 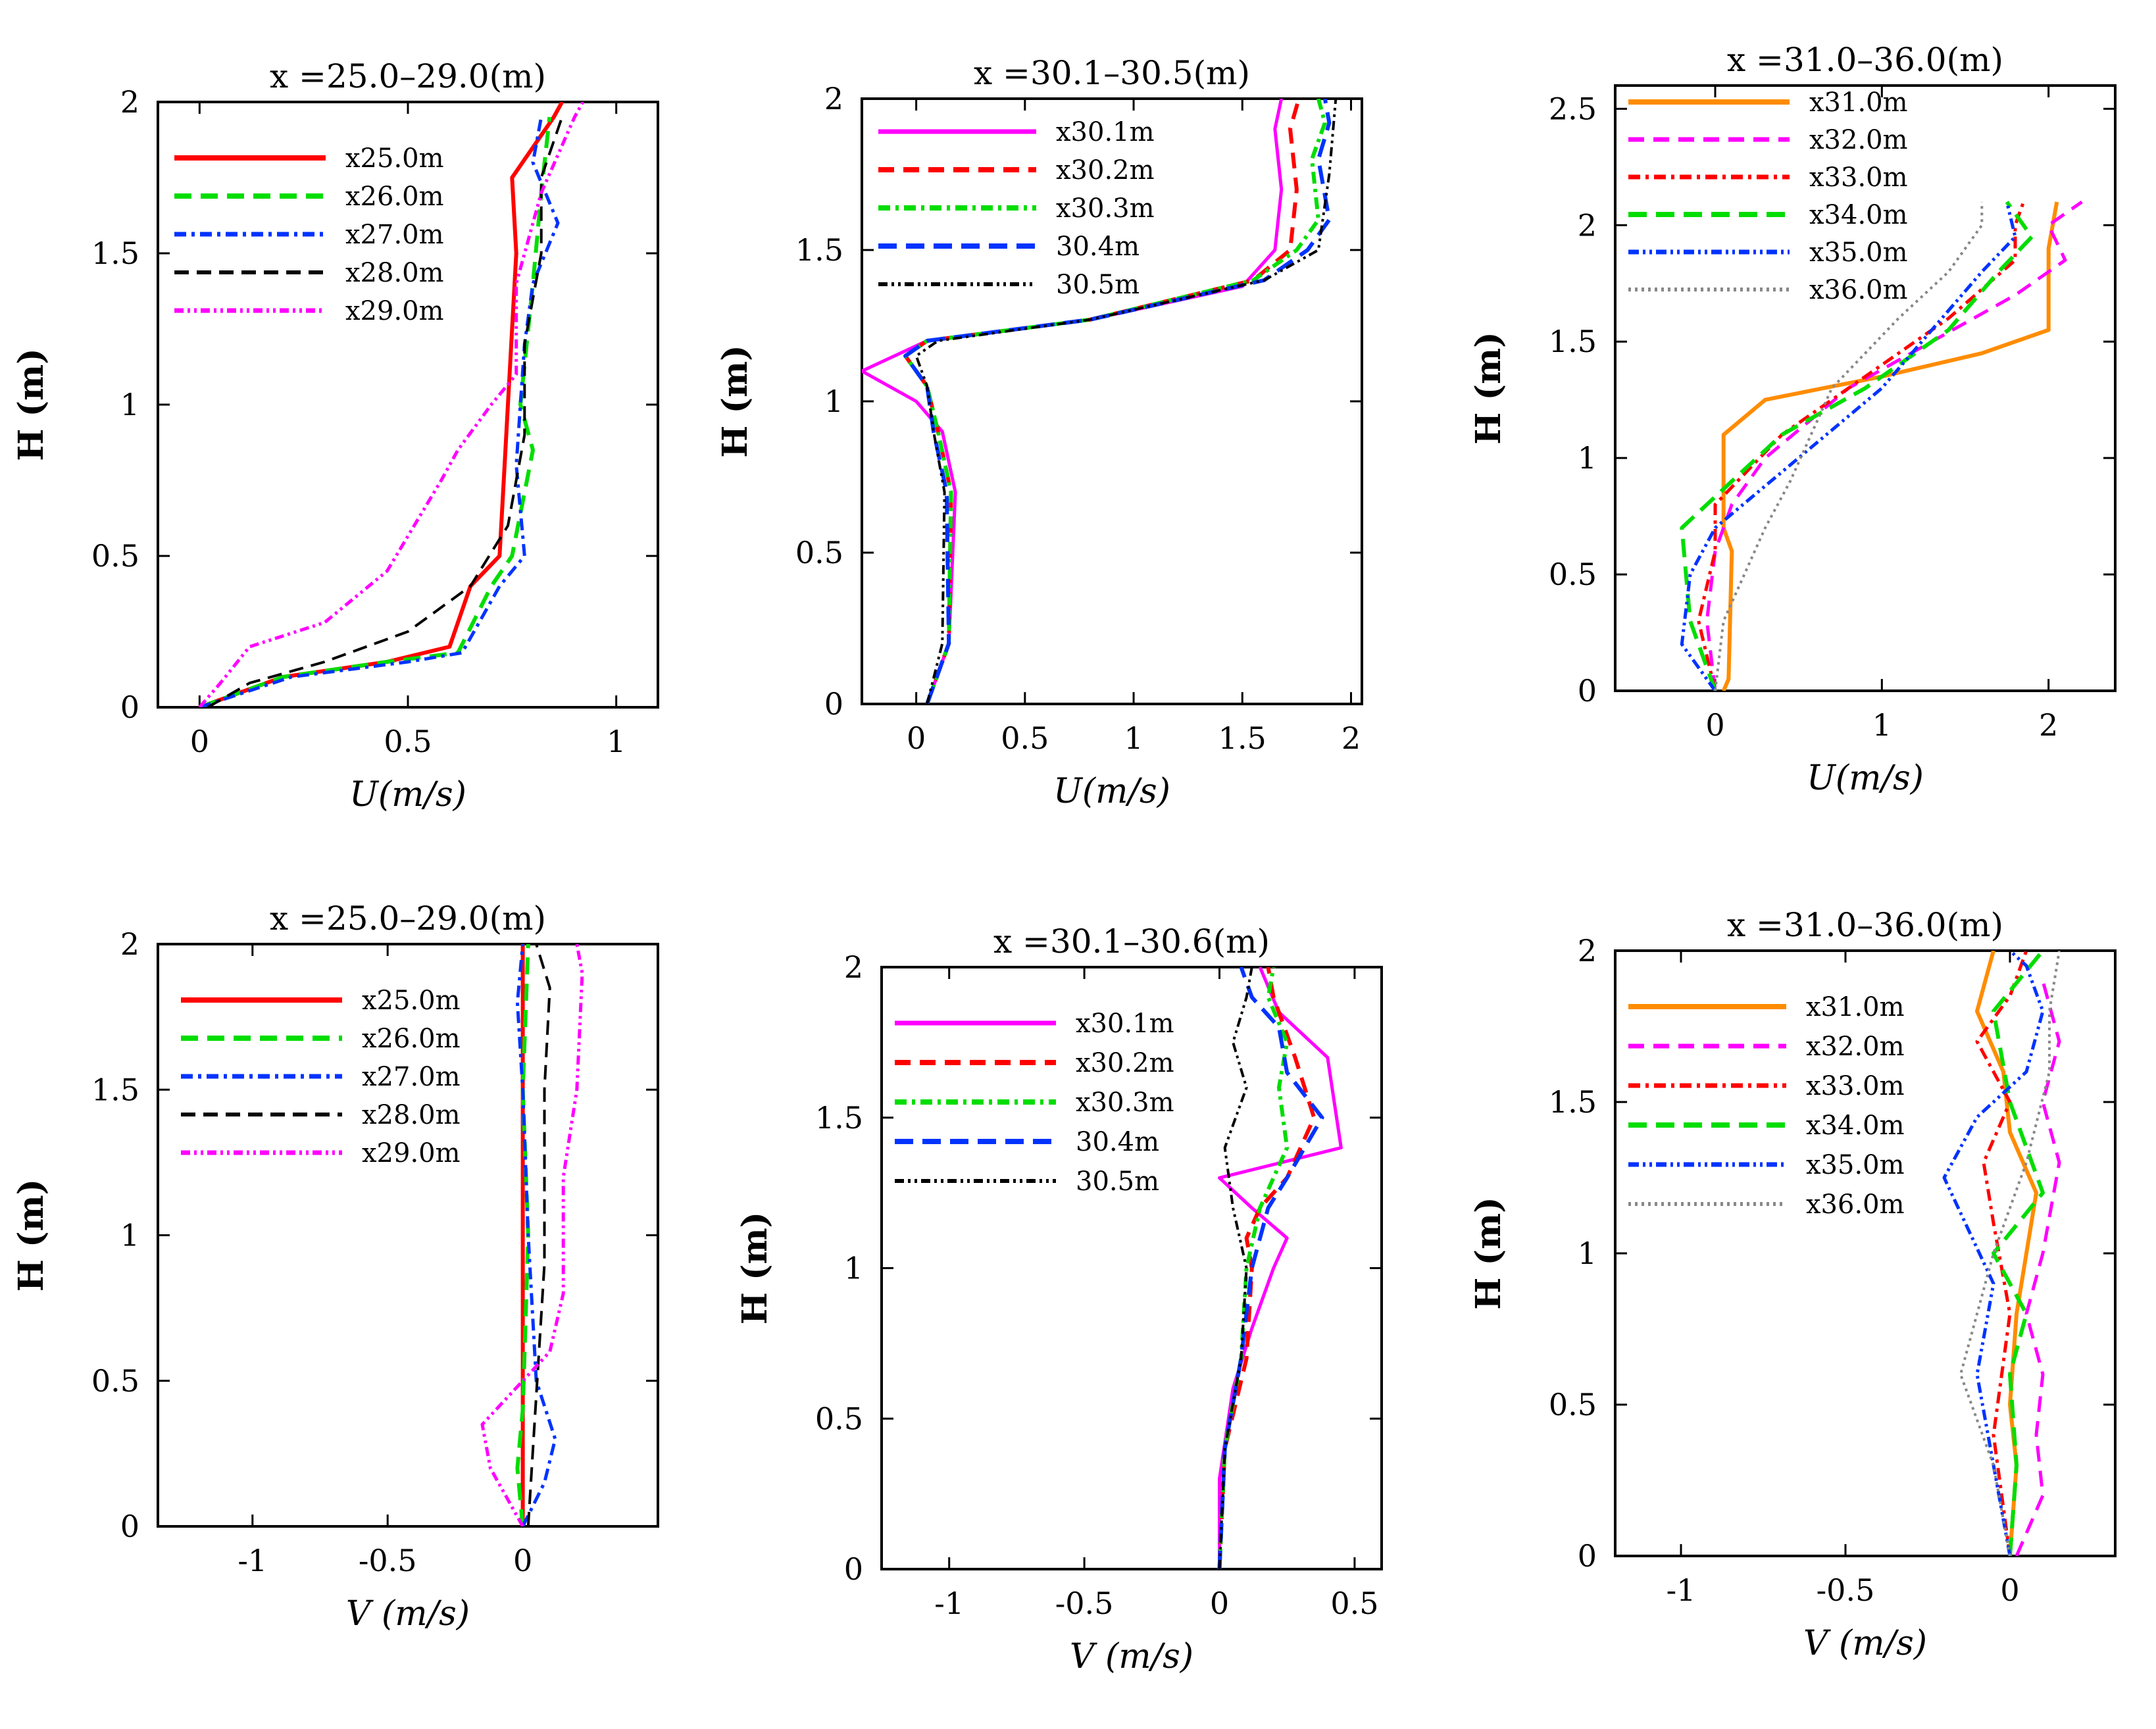 I want to click on chart-title: x =30.1–30.6(m), so click(x=1131, y=942).